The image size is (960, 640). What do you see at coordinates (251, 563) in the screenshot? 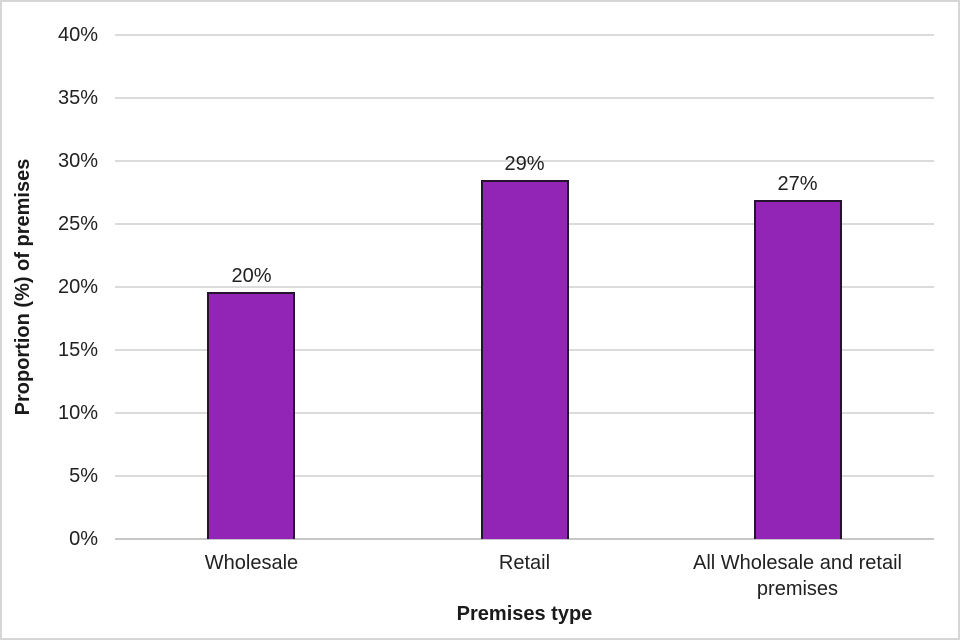
I see `x-category-label: Wholesale` at bounding box center [251, 563].